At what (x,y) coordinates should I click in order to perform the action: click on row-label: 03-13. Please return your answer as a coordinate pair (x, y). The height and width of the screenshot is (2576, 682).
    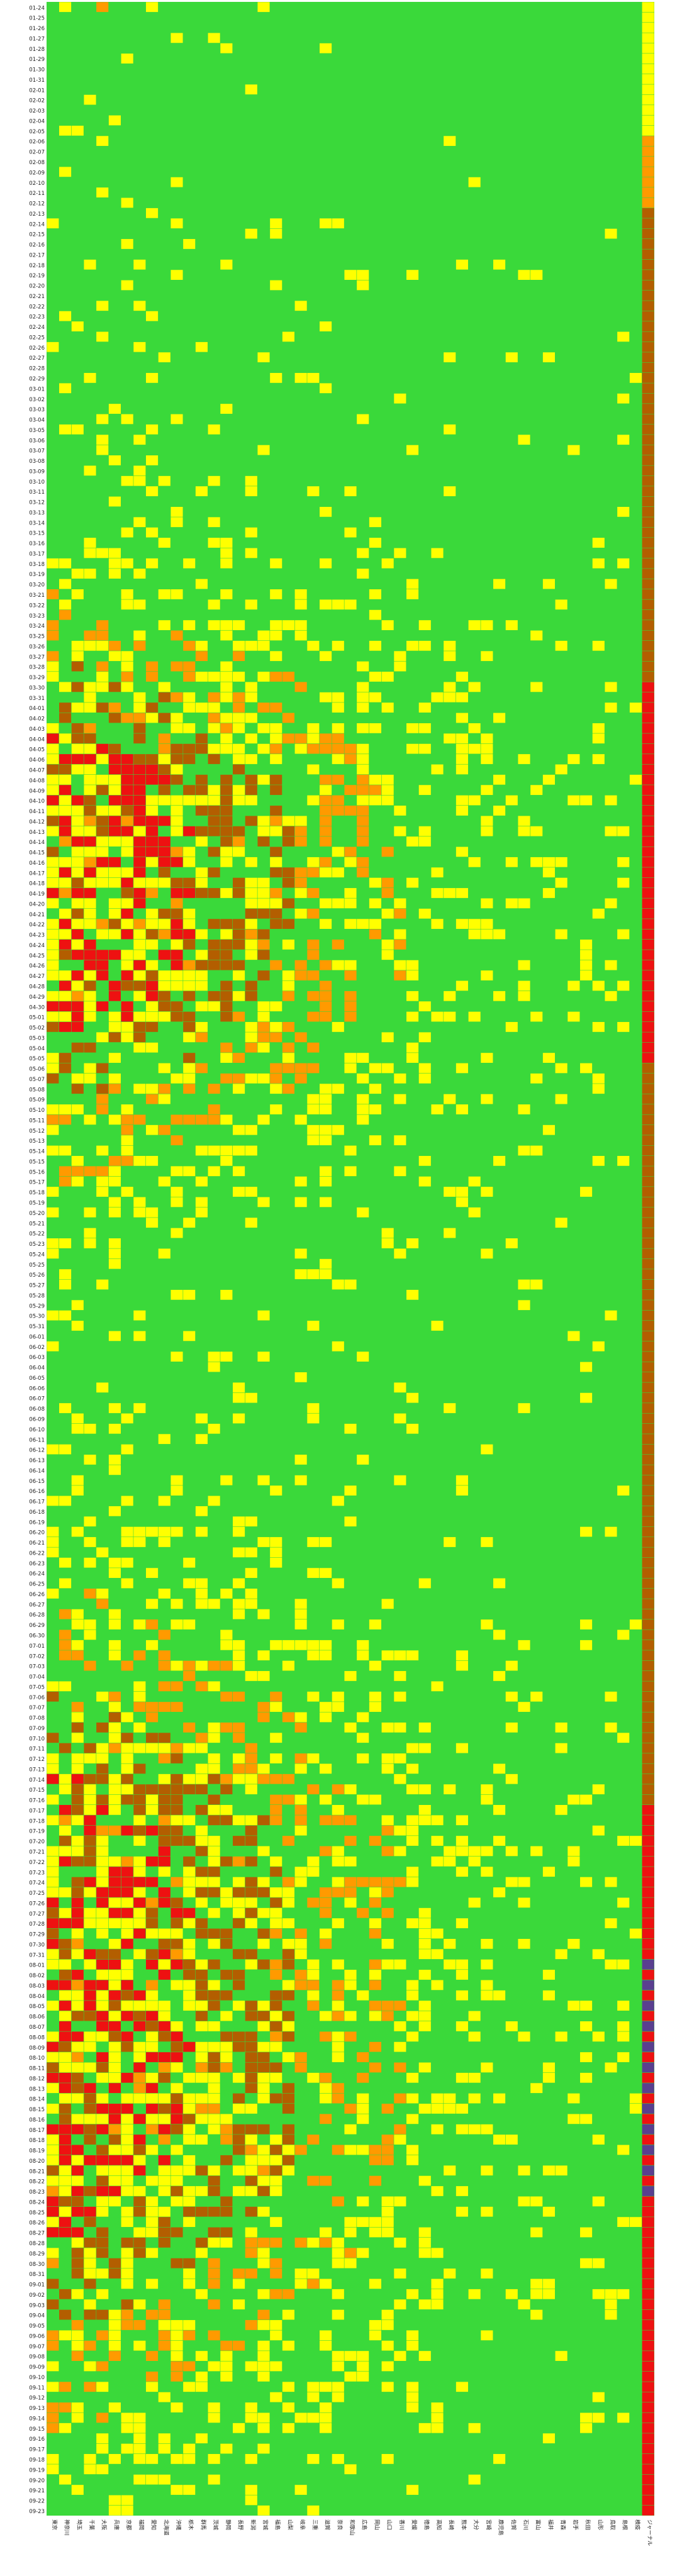
    Looking at the image, I should click on (37, 513).